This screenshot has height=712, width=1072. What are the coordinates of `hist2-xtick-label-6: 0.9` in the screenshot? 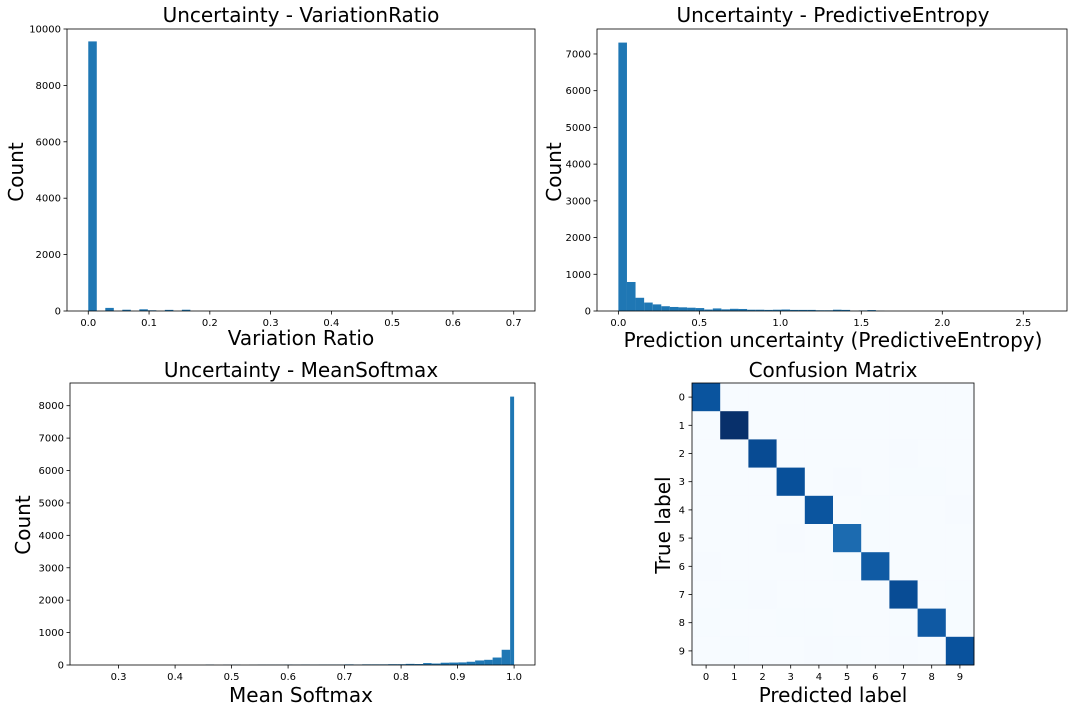 It's located at (458, 677).